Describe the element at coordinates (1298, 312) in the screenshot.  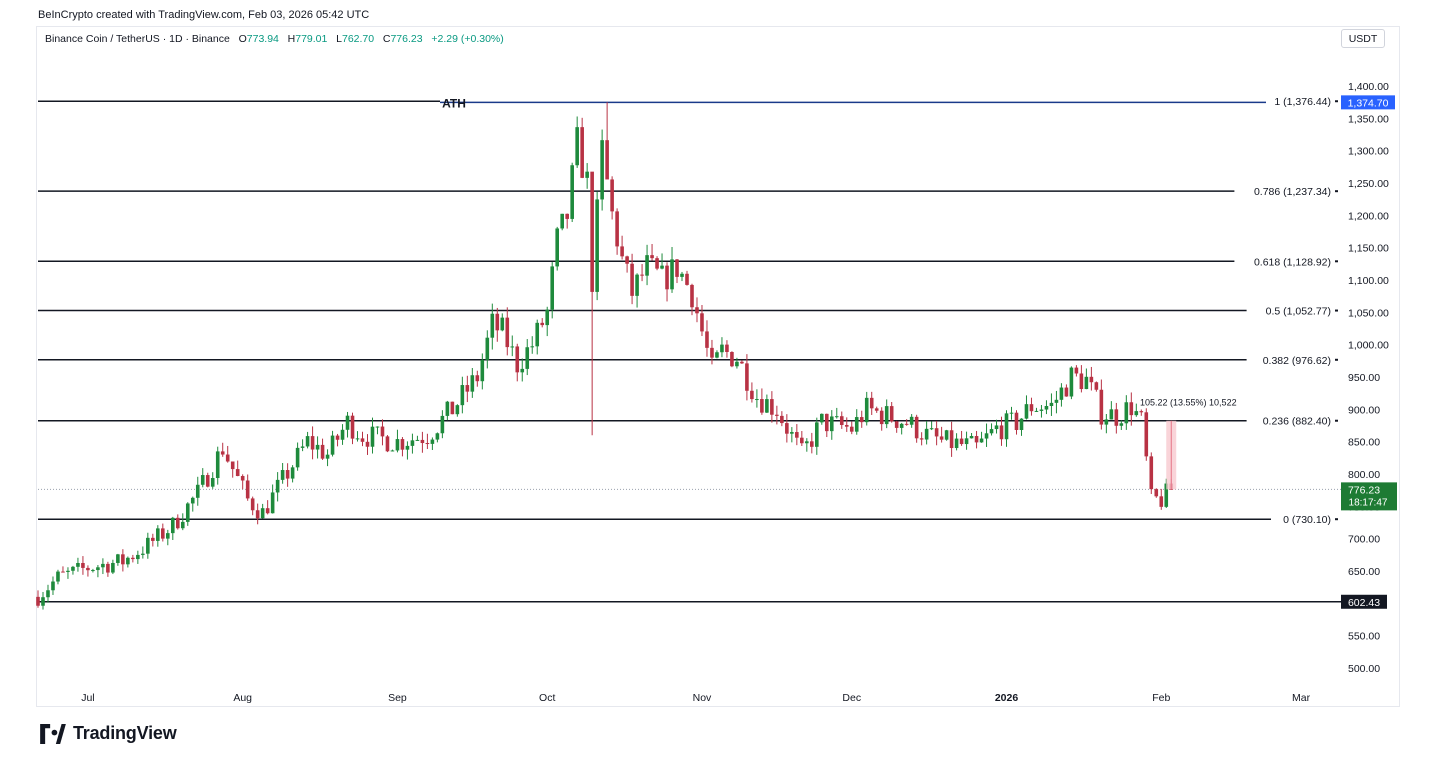
I see `fib-level-label: 0.5 (1,052.77)` at that location.